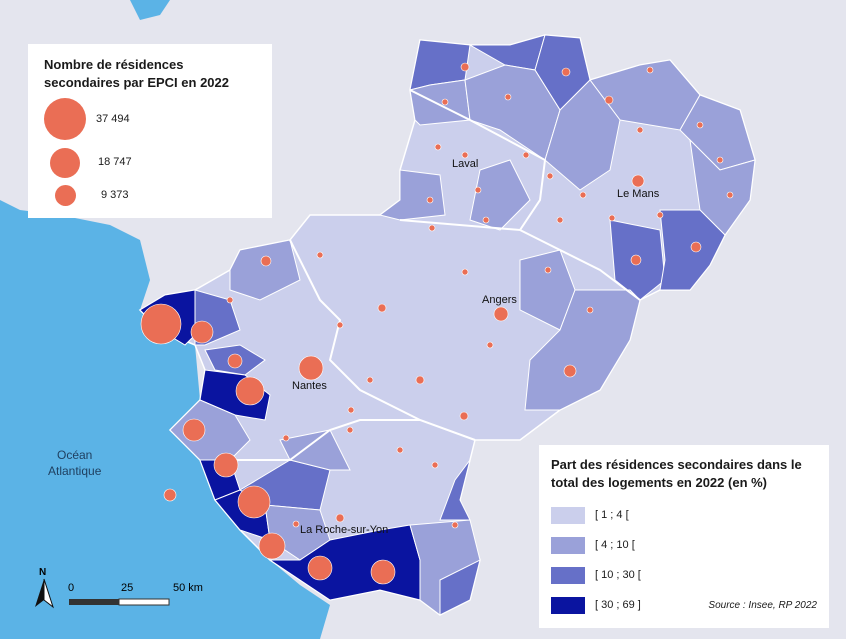 The image size is (846, 639). I want to click on north-arrow-icon, so click(102, 593).